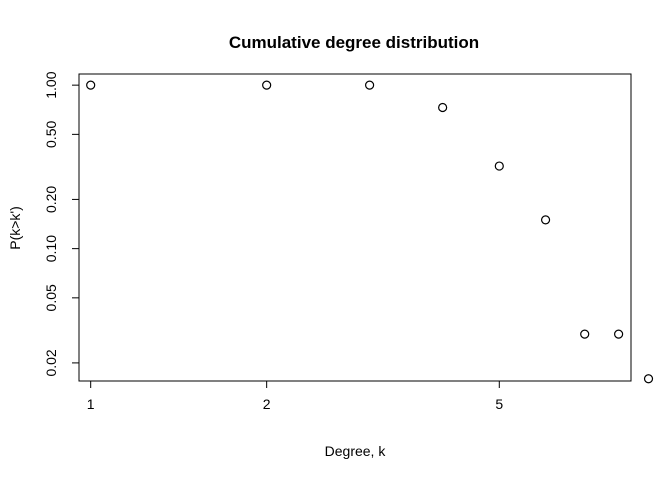  What do you see at coordinates (51, 84) in the screenshot?
I see `y-tick-label: 1.00` at bounding box center [51, 84].